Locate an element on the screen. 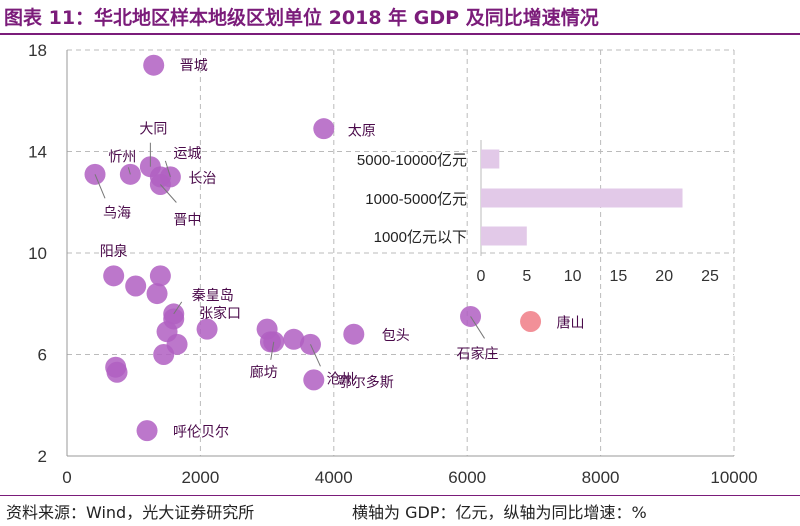  point-label: 太原 is located at coordinates (362, 132).